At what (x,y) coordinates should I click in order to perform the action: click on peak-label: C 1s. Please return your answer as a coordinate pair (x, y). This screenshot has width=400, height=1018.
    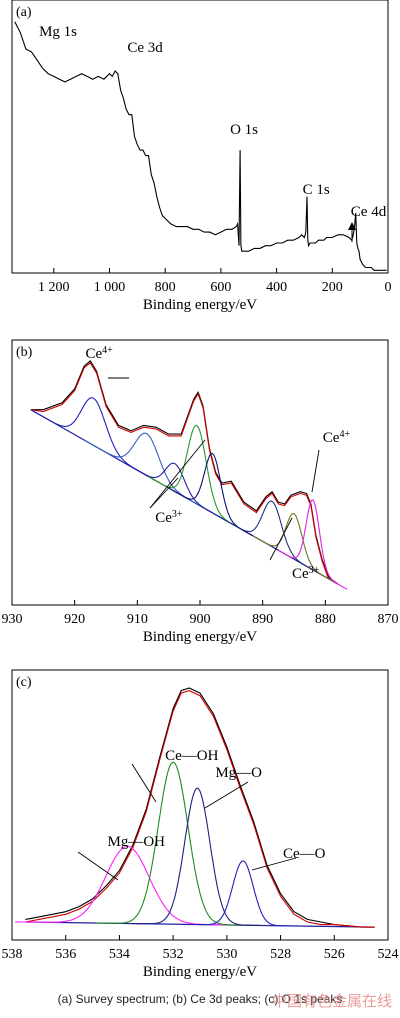
    Looking at the image, I should click on (316, 190).